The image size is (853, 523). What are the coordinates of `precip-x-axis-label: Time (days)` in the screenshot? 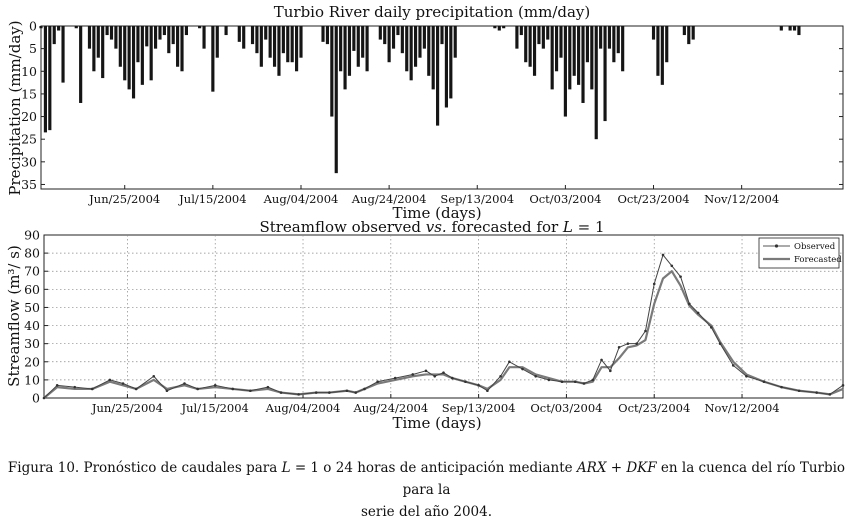 It's located at (436, 213).